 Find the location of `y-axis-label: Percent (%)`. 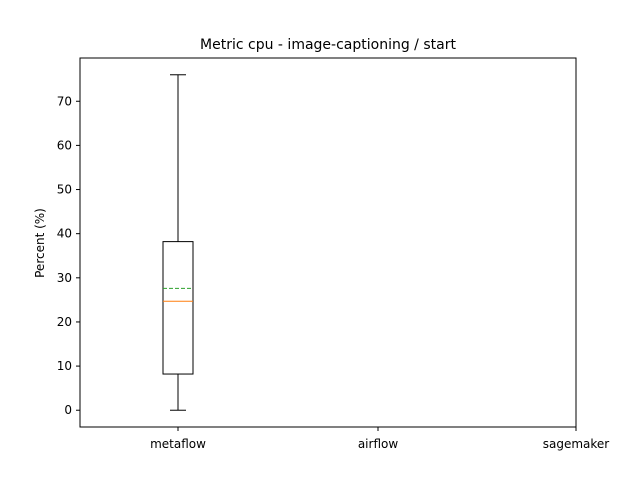

y-axis-label: Percent (%) is located at coordinates (40, 243).